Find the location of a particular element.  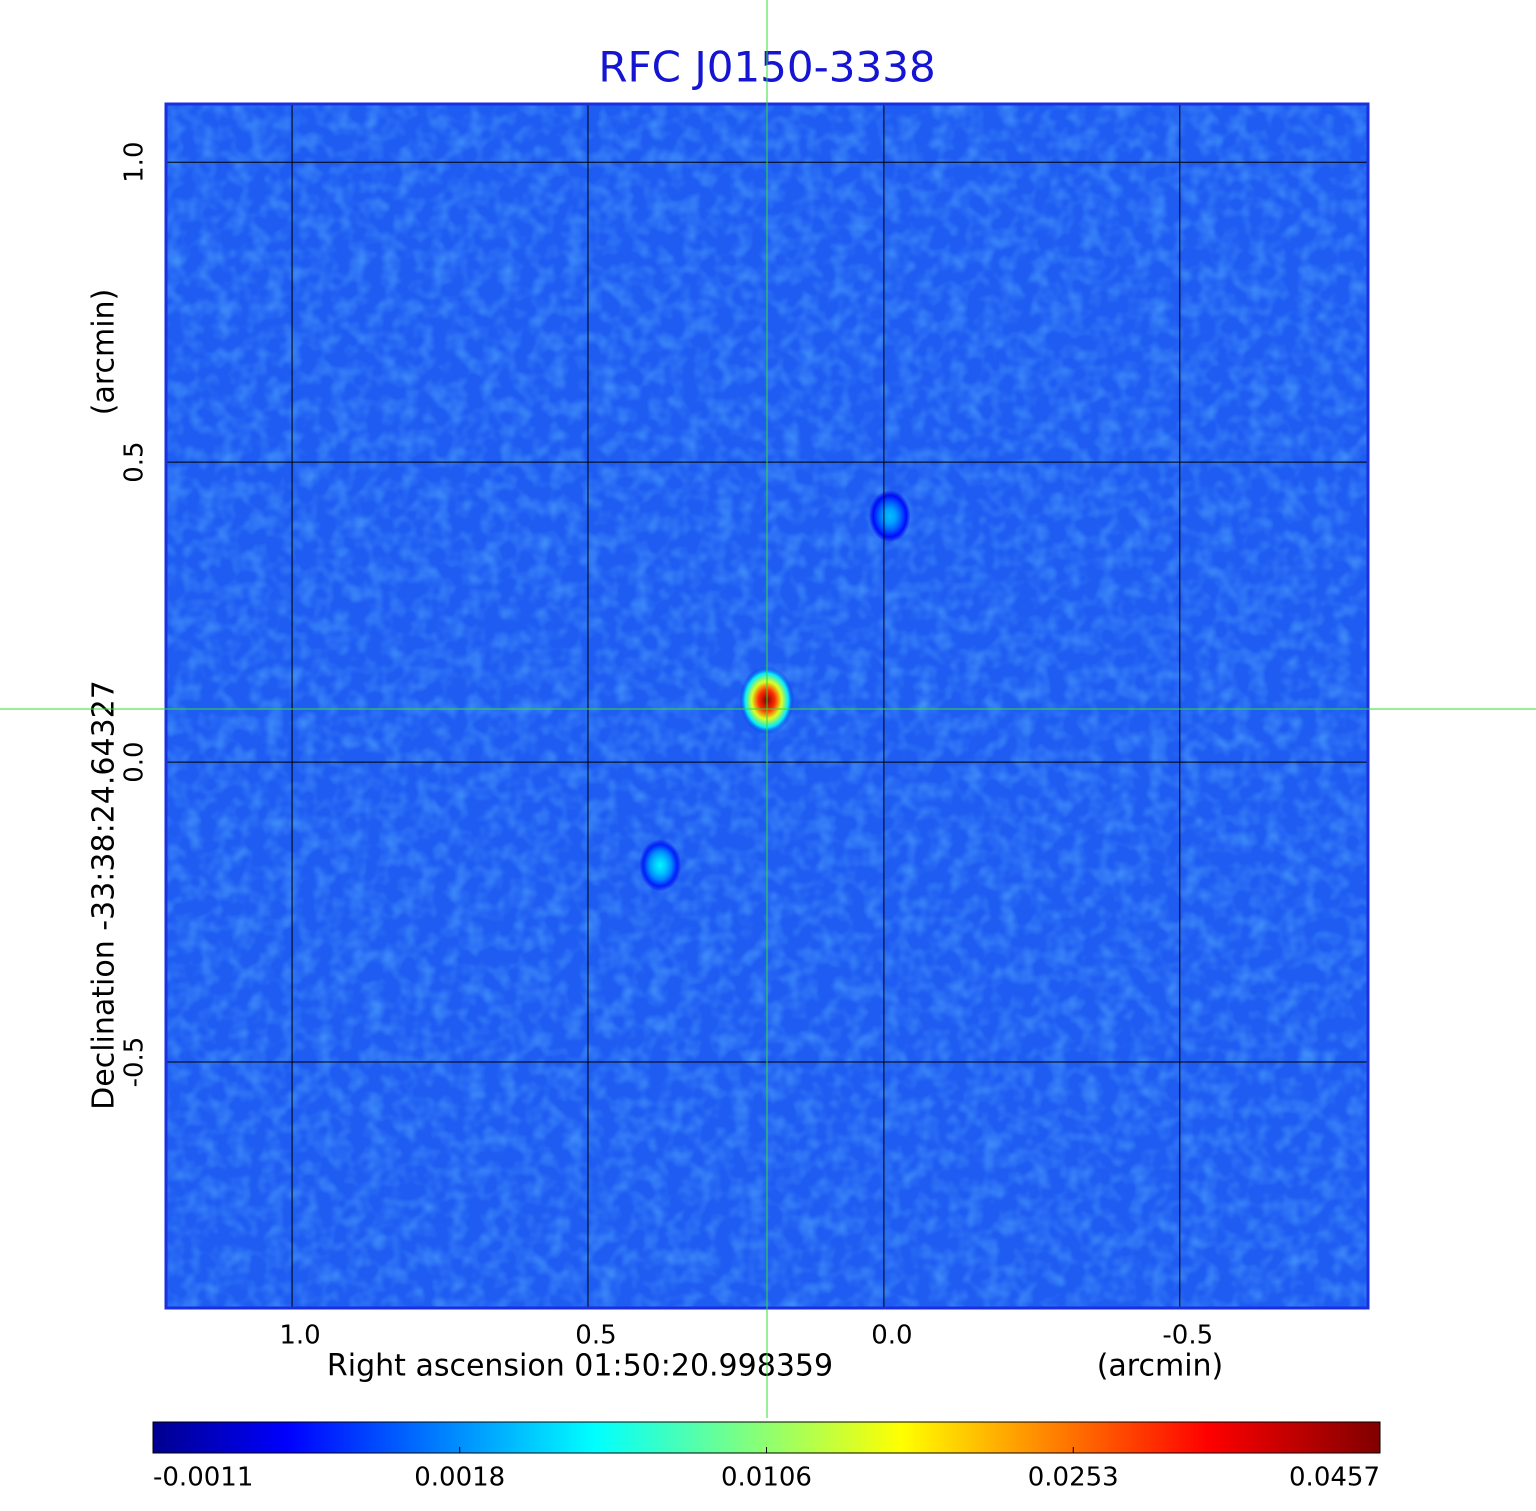

y-axis-label: Declination -33:38:24.64327 is located at coordinates (104, 895).